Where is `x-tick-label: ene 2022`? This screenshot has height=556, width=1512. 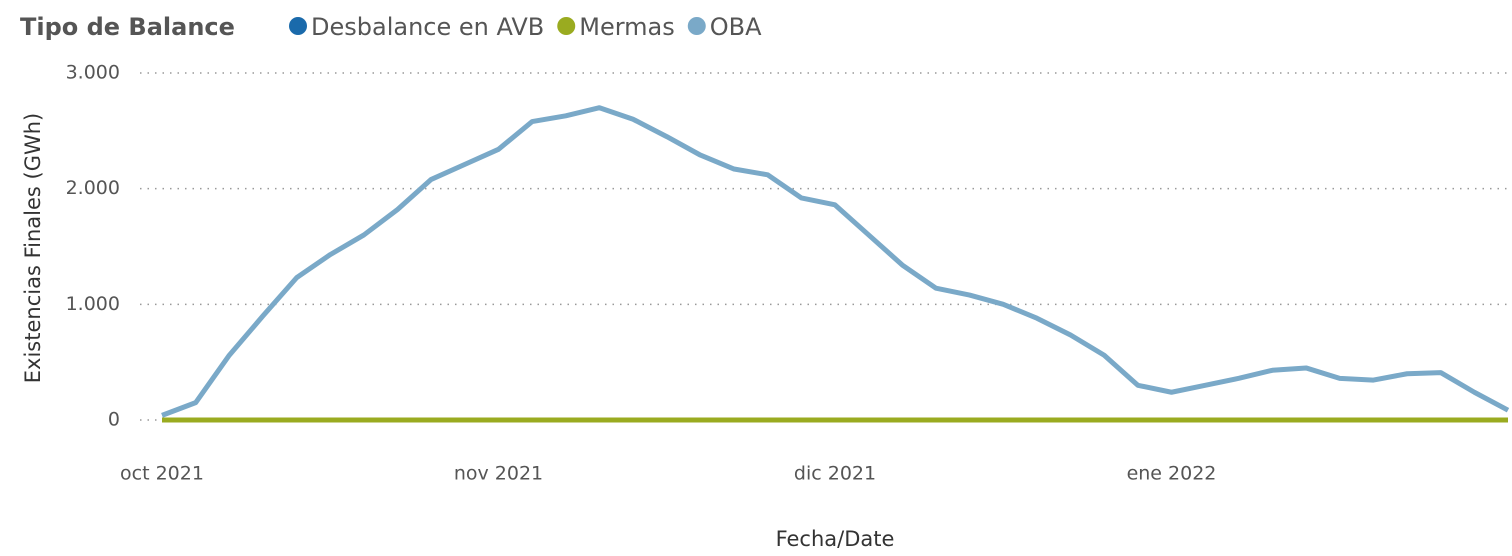
x-tick-label: ene 2022 is located at coordinates (1172, 474).